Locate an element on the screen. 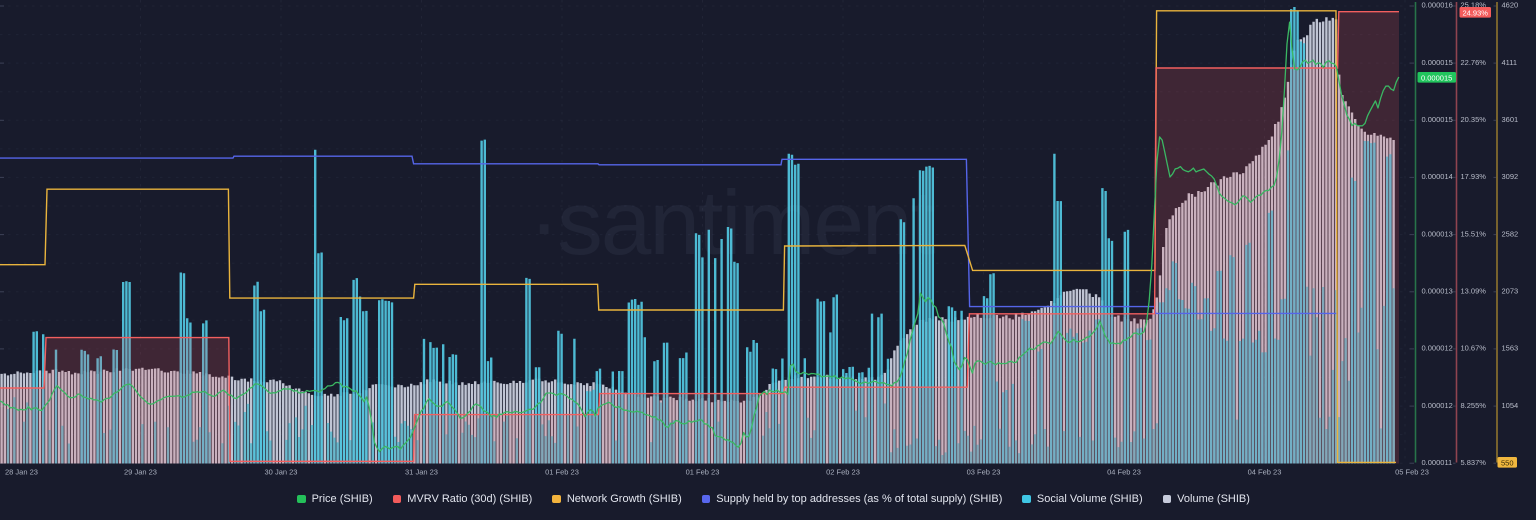  svg-text: 3601 is located at coordinates (1510, 119).